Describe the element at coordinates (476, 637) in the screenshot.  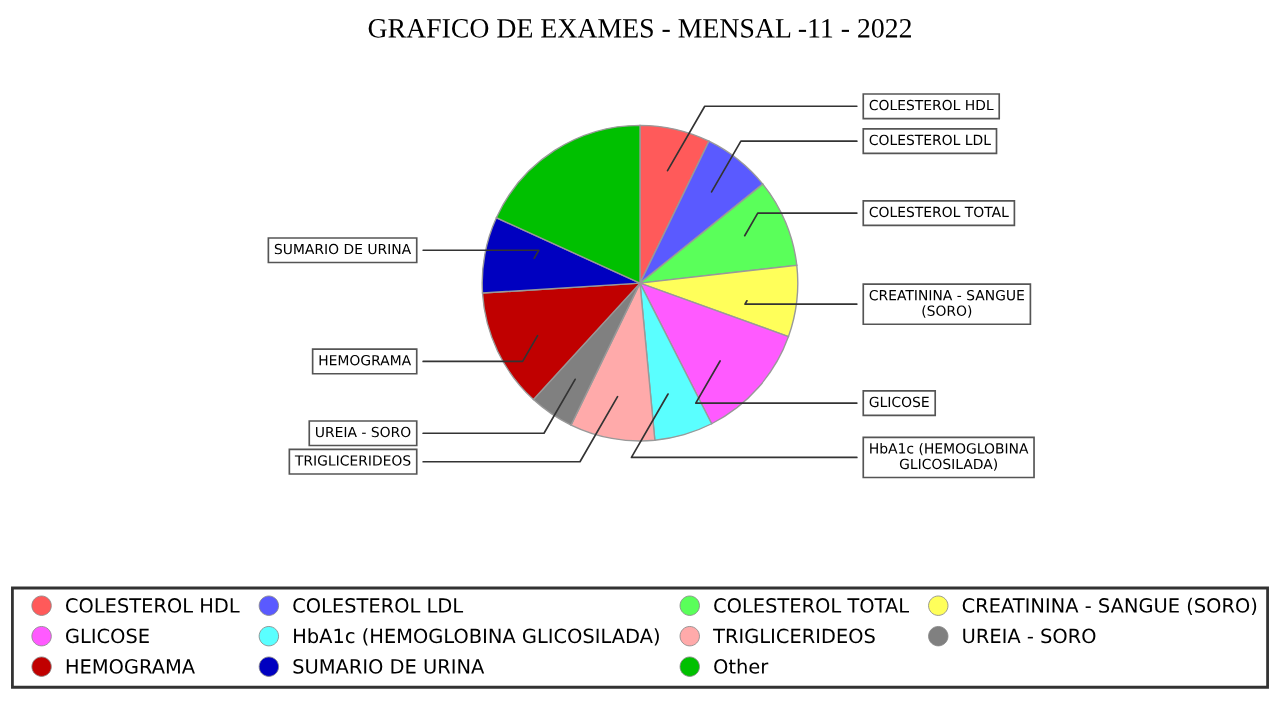
I see `legend-label: HbA1c (HEMOGLOBINA GLICOSILADA)` at that location.